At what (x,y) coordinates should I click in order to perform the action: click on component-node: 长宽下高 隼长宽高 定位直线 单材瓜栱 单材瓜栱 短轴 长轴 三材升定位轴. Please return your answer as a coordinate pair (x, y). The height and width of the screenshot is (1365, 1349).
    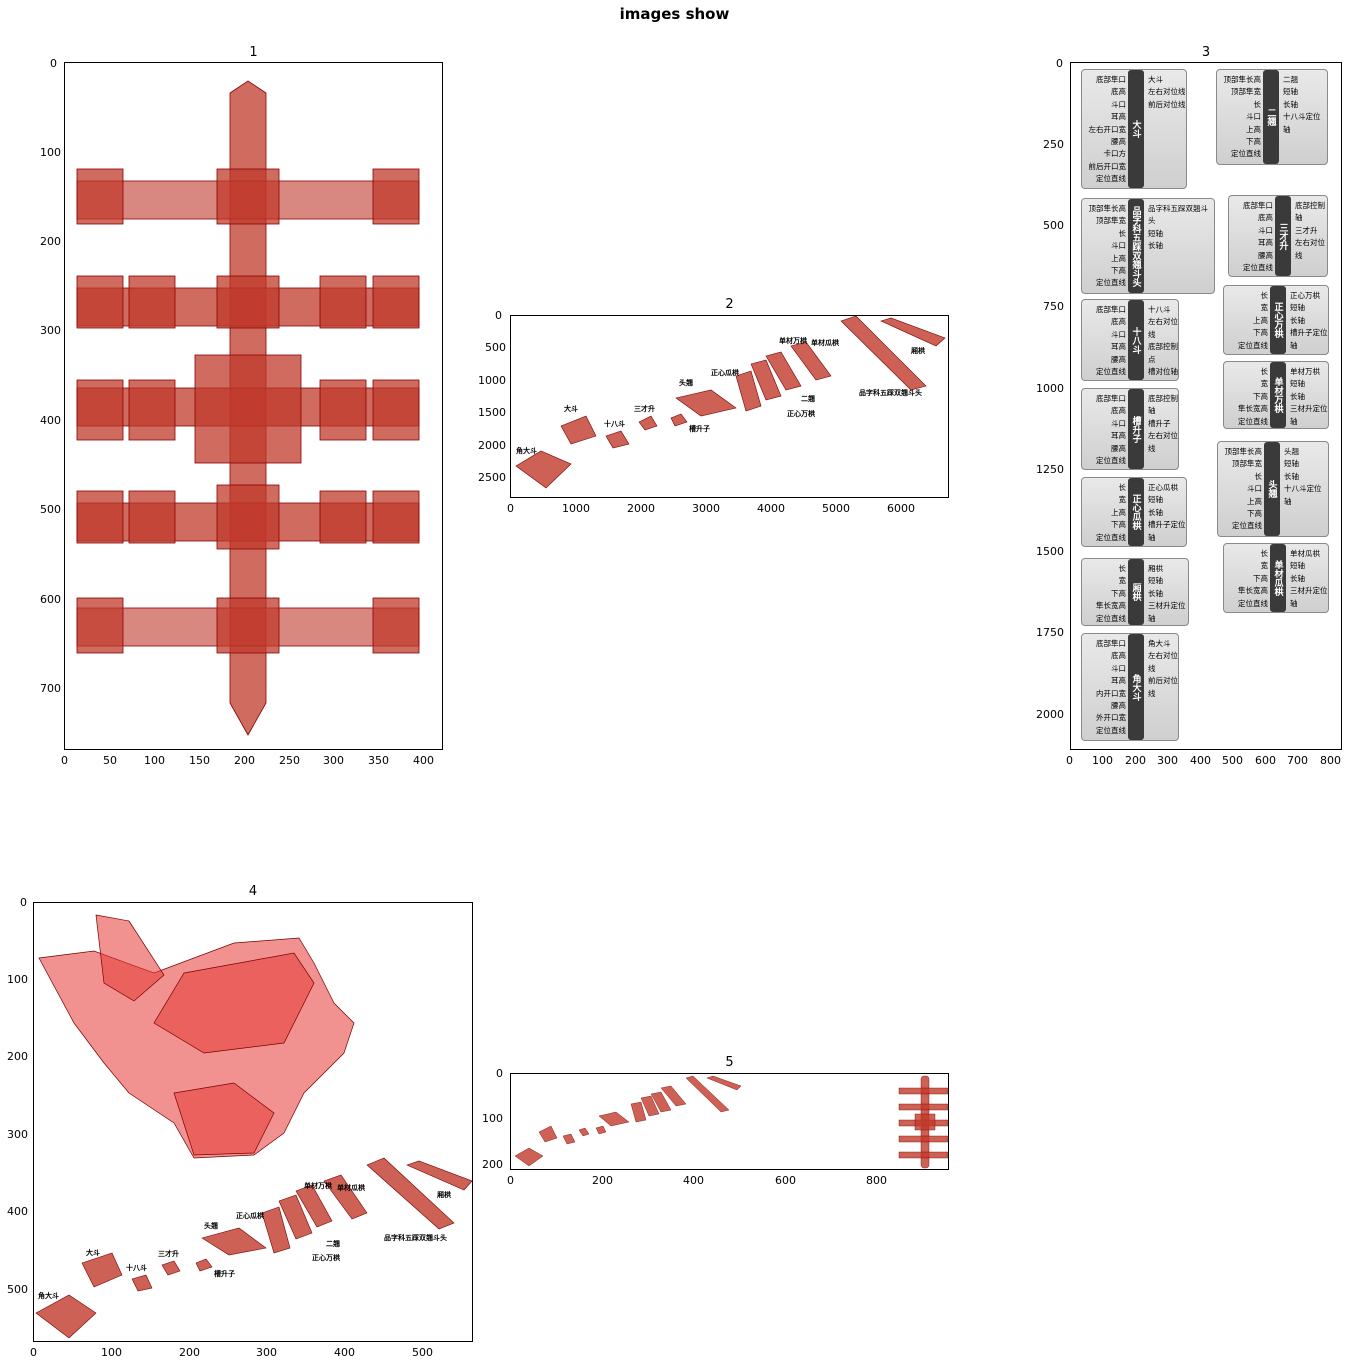
    Looking at the image, I should click on (1276, 578).